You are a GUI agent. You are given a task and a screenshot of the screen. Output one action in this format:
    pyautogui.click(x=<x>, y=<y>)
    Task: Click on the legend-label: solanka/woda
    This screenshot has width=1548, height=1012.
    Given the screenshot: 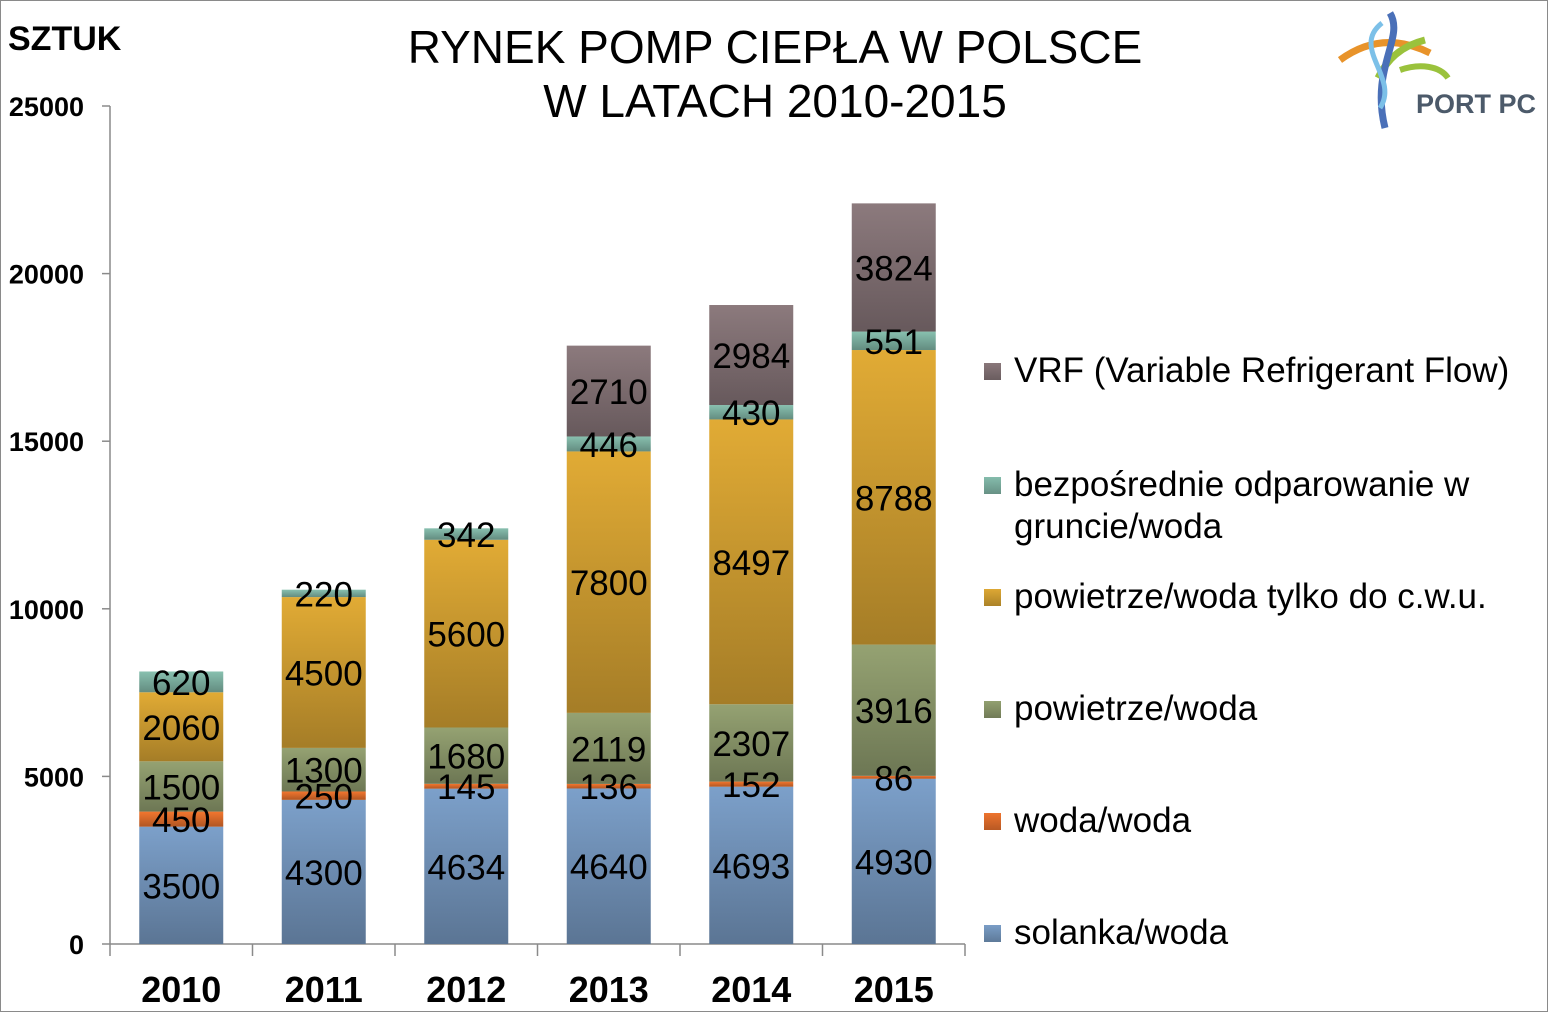 What is the action you would take?
    pyautogui.click(x=1121, y=932)
    